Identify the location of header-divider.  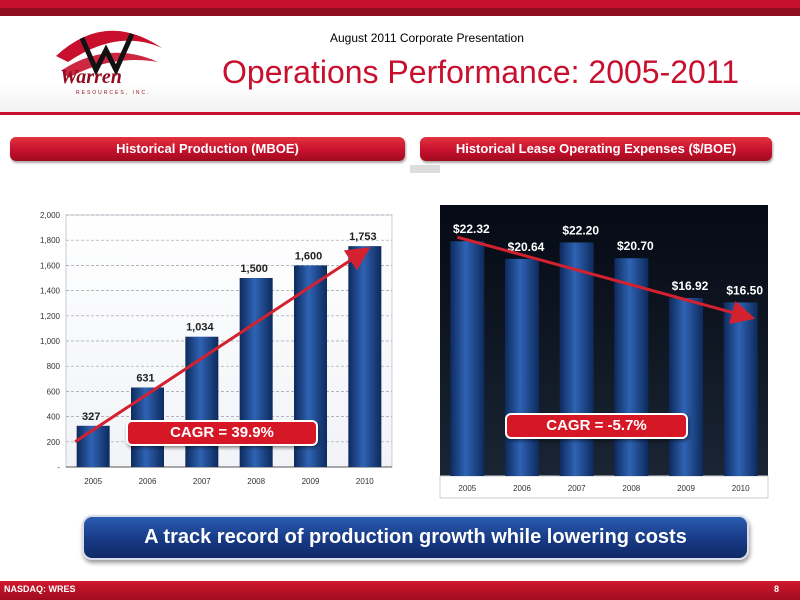
(400, 113).